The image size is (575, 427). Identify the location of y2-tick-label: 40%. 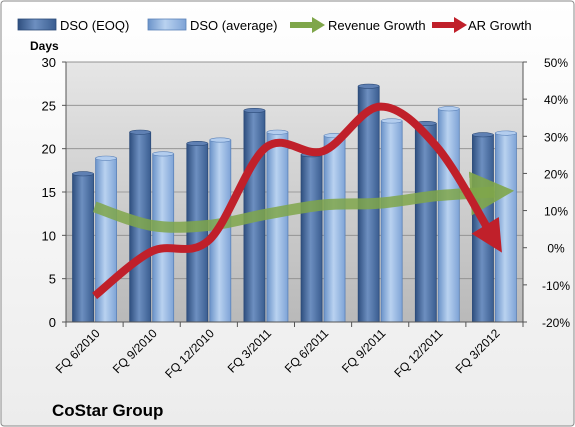
(556, 100).